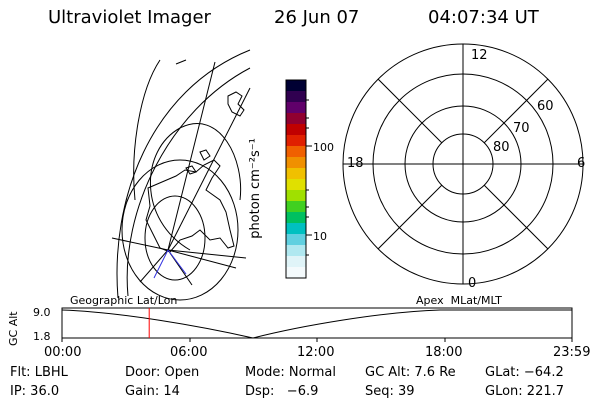 This screenshot has width=600, height=400. I want to click on status-filter: Flt: LBHL, so click(39, 372).